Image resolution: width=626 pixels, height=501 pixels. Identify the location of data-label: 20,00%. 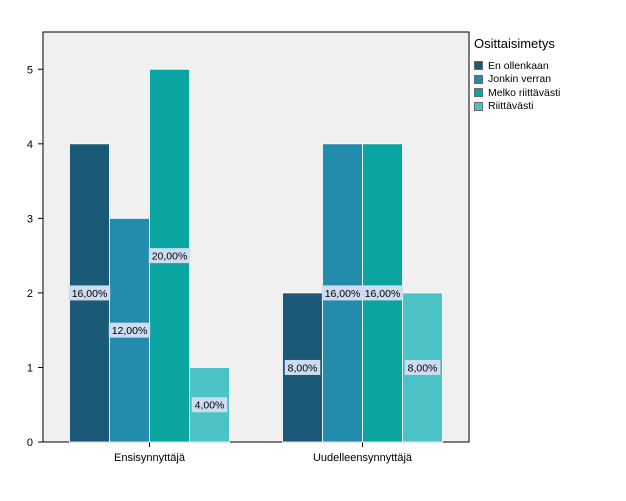
(170, 257).